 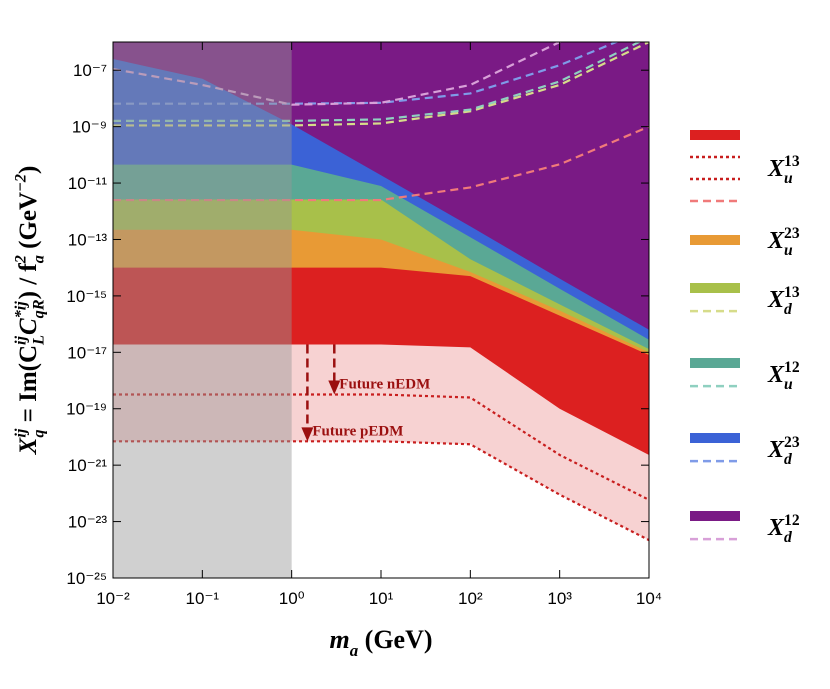 What do you see at coordinates (88, 465) in the screenshot?
I see `y-tick-label: 10⁻²¹` at bounding box center [88, 465].